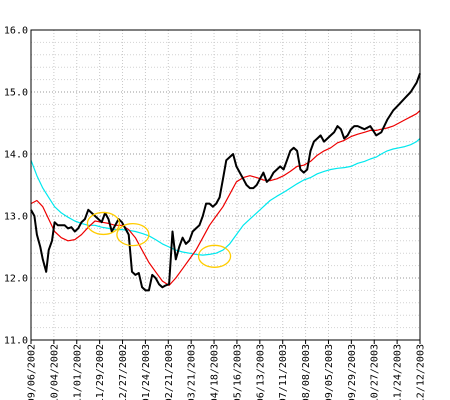  What do you see at coordinates (329, 372) in the screenshot?
I see `x-tick-label: 09/05/2003` at bounding box center [329, 372].